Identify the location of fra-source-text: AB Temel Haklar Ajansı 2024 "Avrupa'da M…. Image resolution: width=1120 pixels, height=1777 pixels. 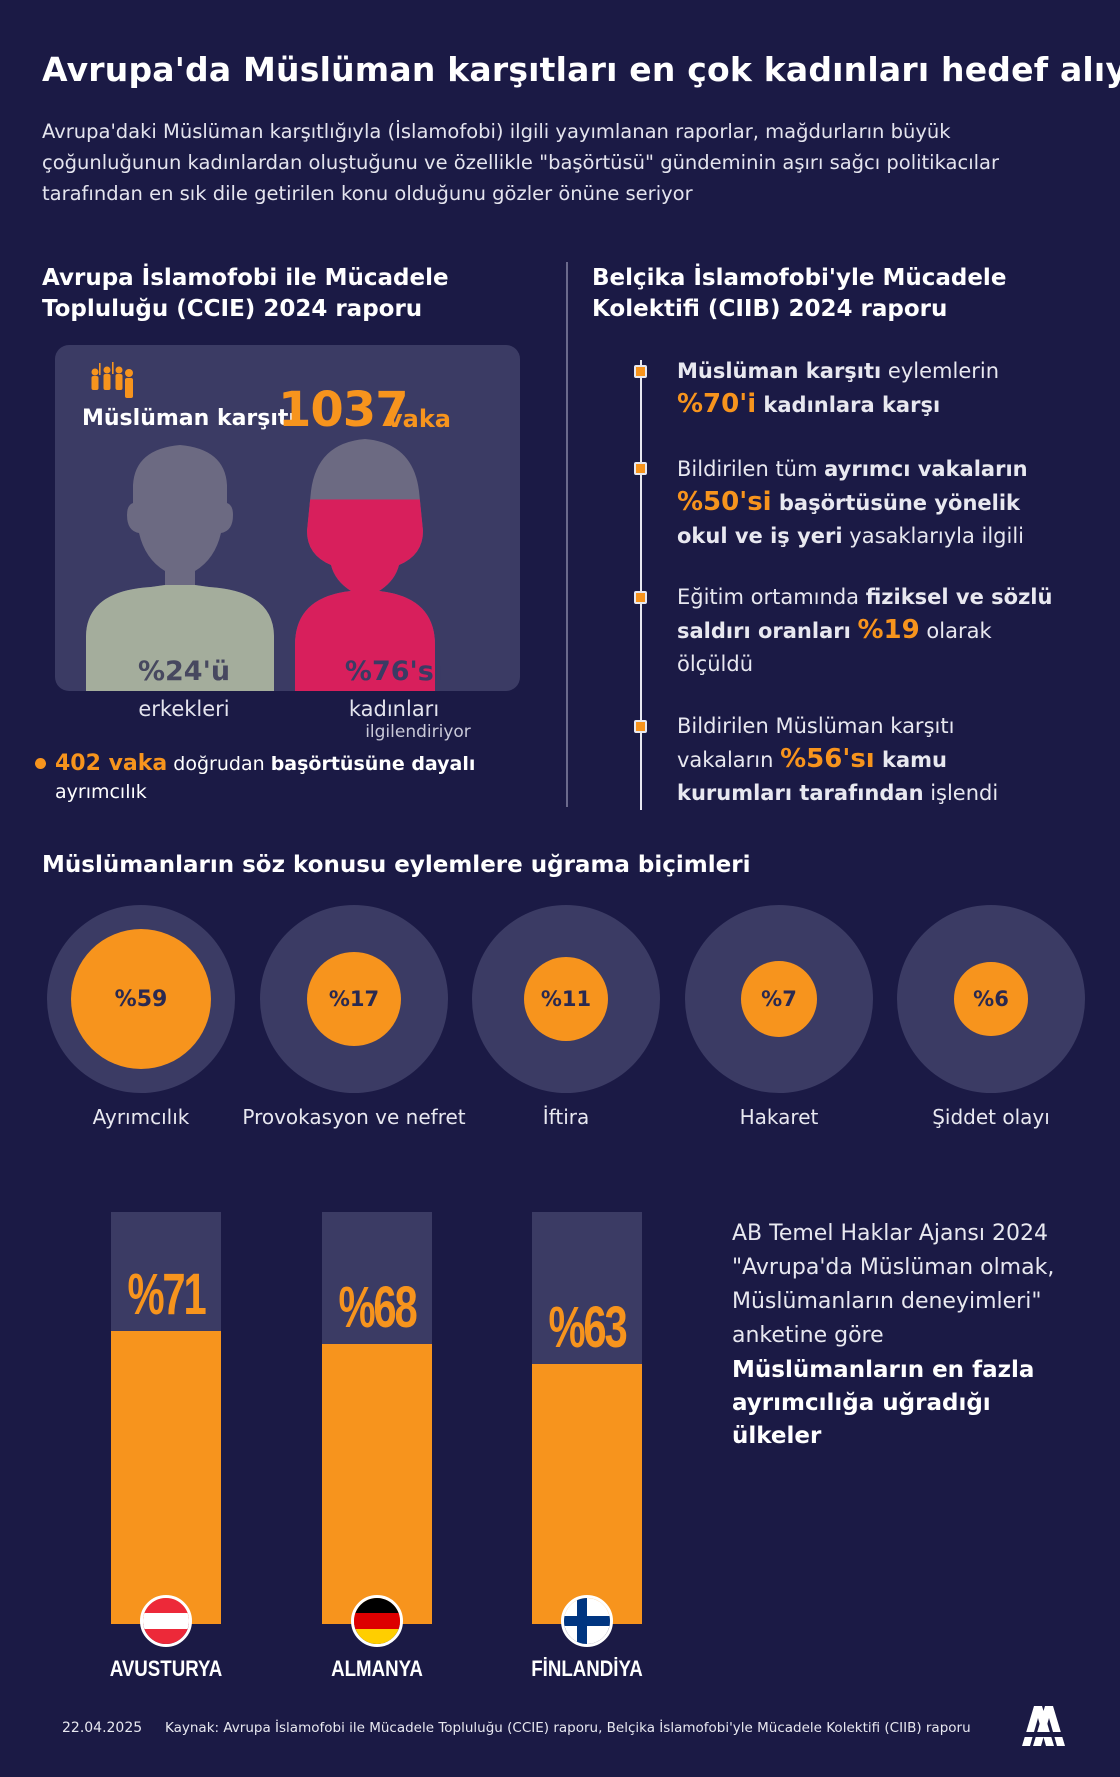
(893, 1284).